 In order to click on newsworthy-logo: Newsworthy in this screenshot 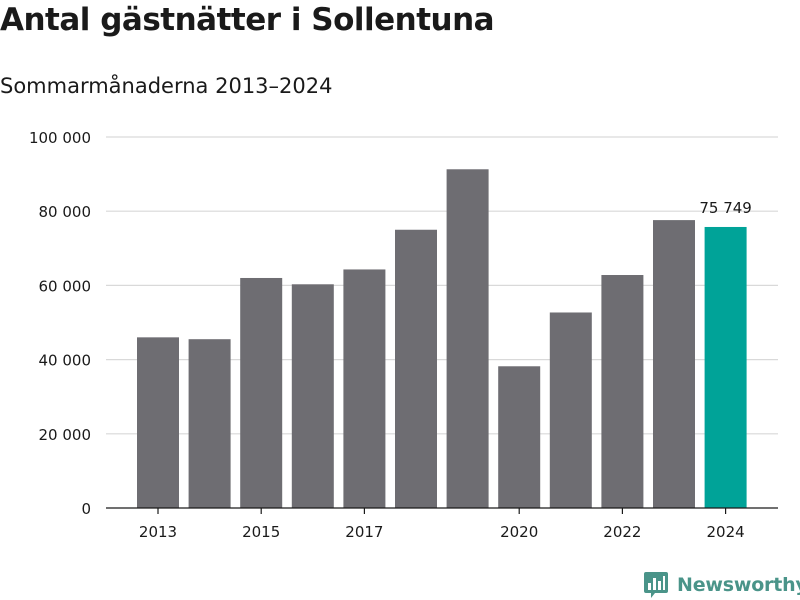, I will do `click(722, 585)`.